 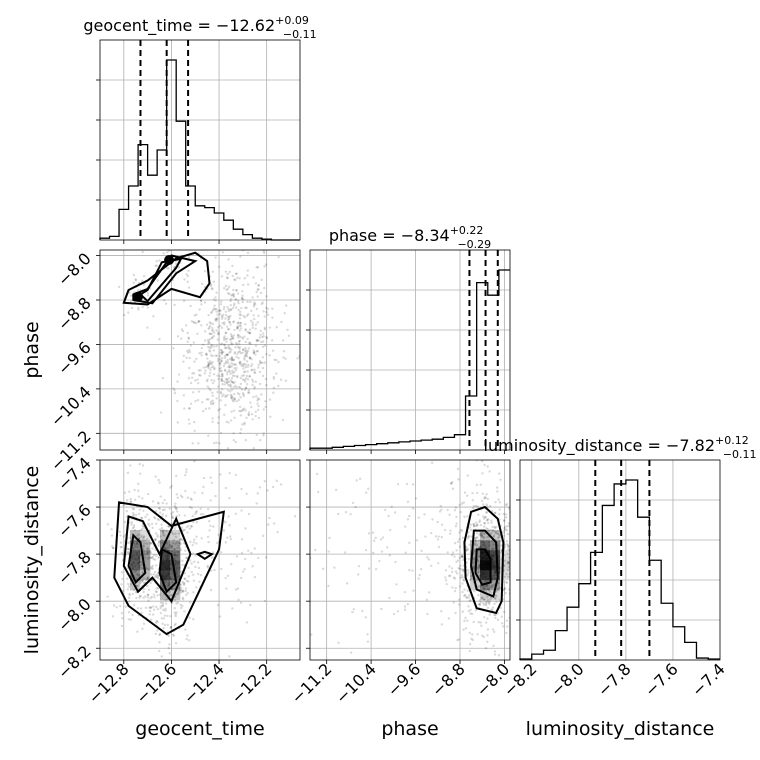 I want to click on panel-geocent_time-luminosity_distance, so click(x=155, y=565).